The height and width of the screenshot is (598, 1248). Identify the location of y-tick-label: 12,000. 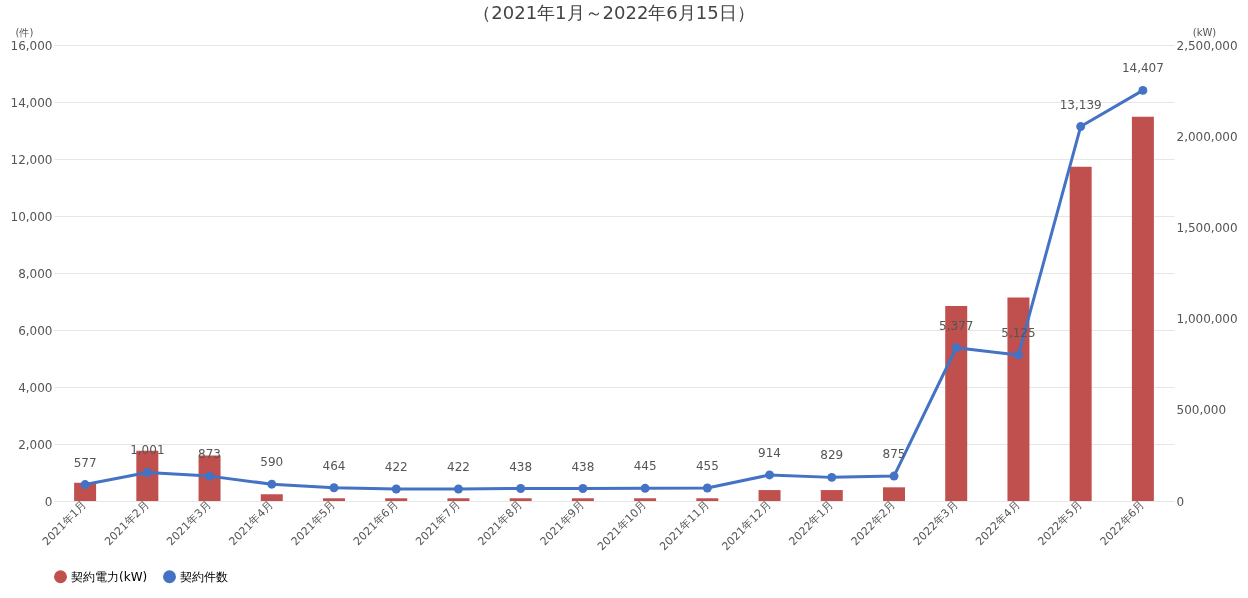
(31, 159).